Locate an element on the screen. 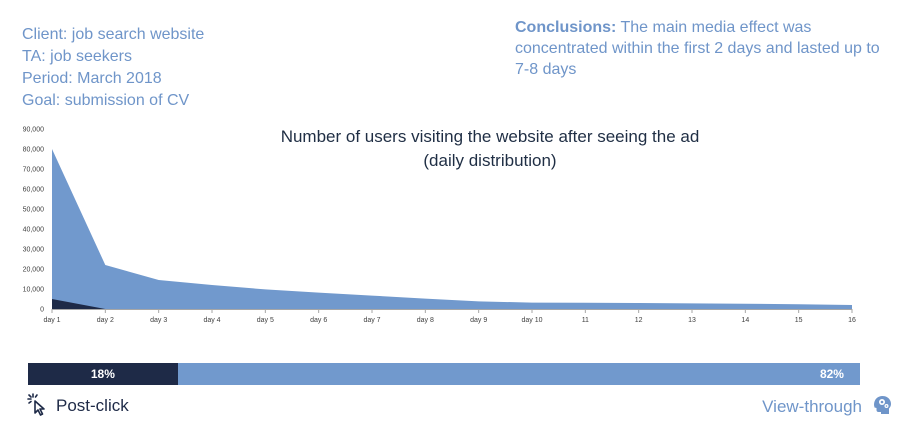 Image resolution: width=902 pixels, height=444 pixels. post-click-share-label: 18% is located at coordinates (102, 374).